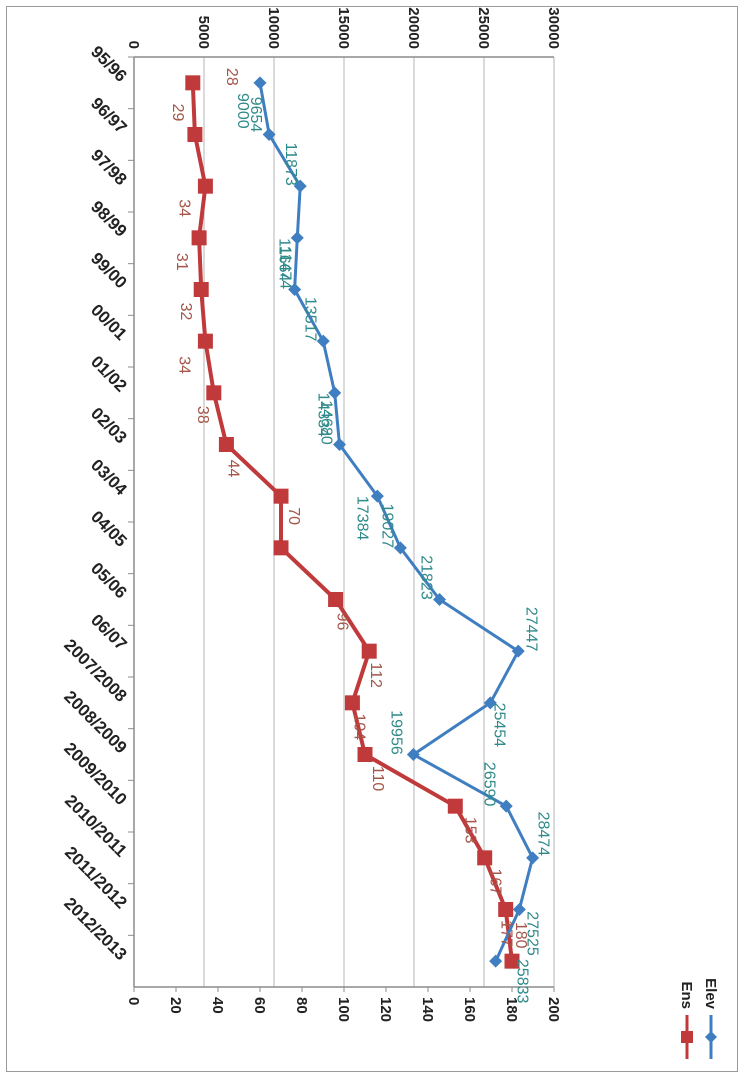 The width and height of the screenshot is (745, 1079). Describe the element at coordinates (520, 935) in the screenshot. I see `ens-data-label: 180` at that location.